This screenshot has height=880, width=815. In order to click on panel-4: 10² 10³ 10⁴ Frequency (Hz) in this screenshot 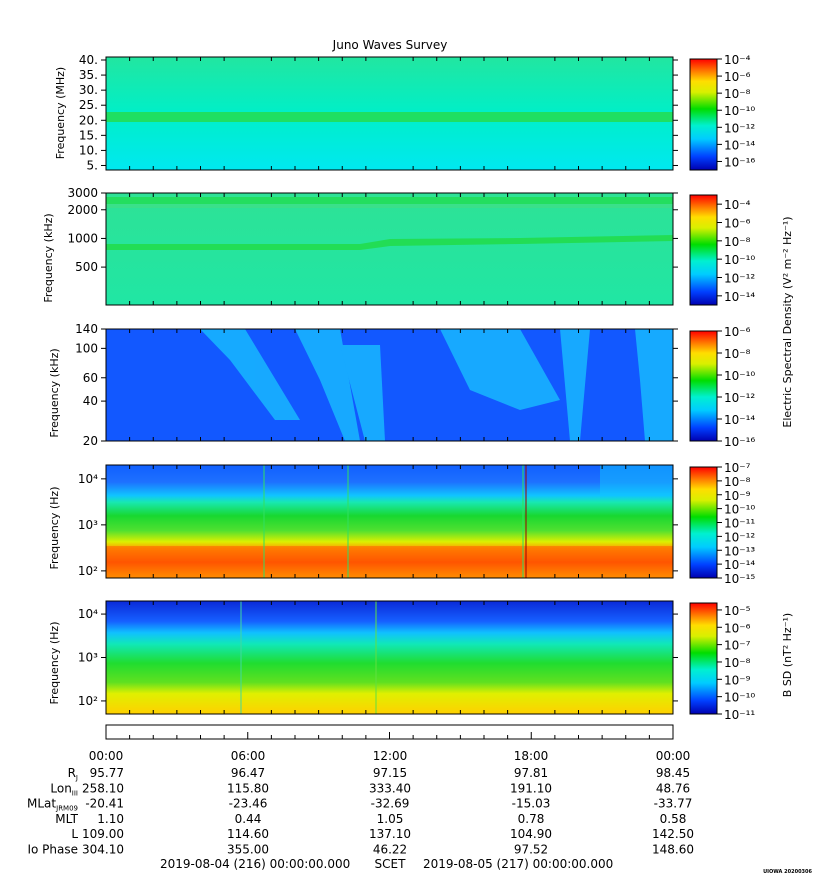, I will do `click(363, 521)`.